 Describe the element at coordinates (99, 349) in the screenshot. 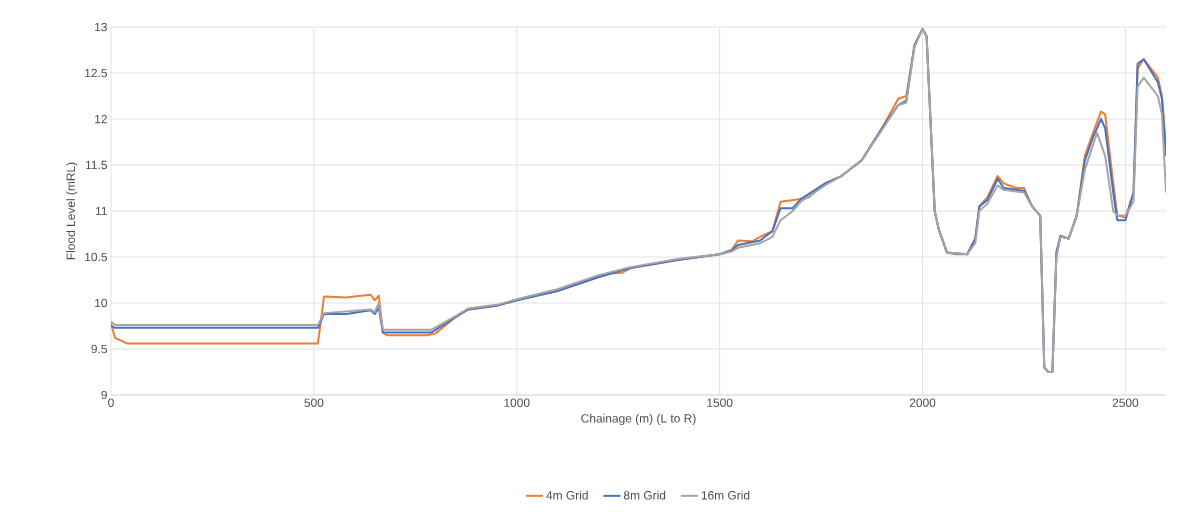

I see `y-tick-label: 9.5` at that location.